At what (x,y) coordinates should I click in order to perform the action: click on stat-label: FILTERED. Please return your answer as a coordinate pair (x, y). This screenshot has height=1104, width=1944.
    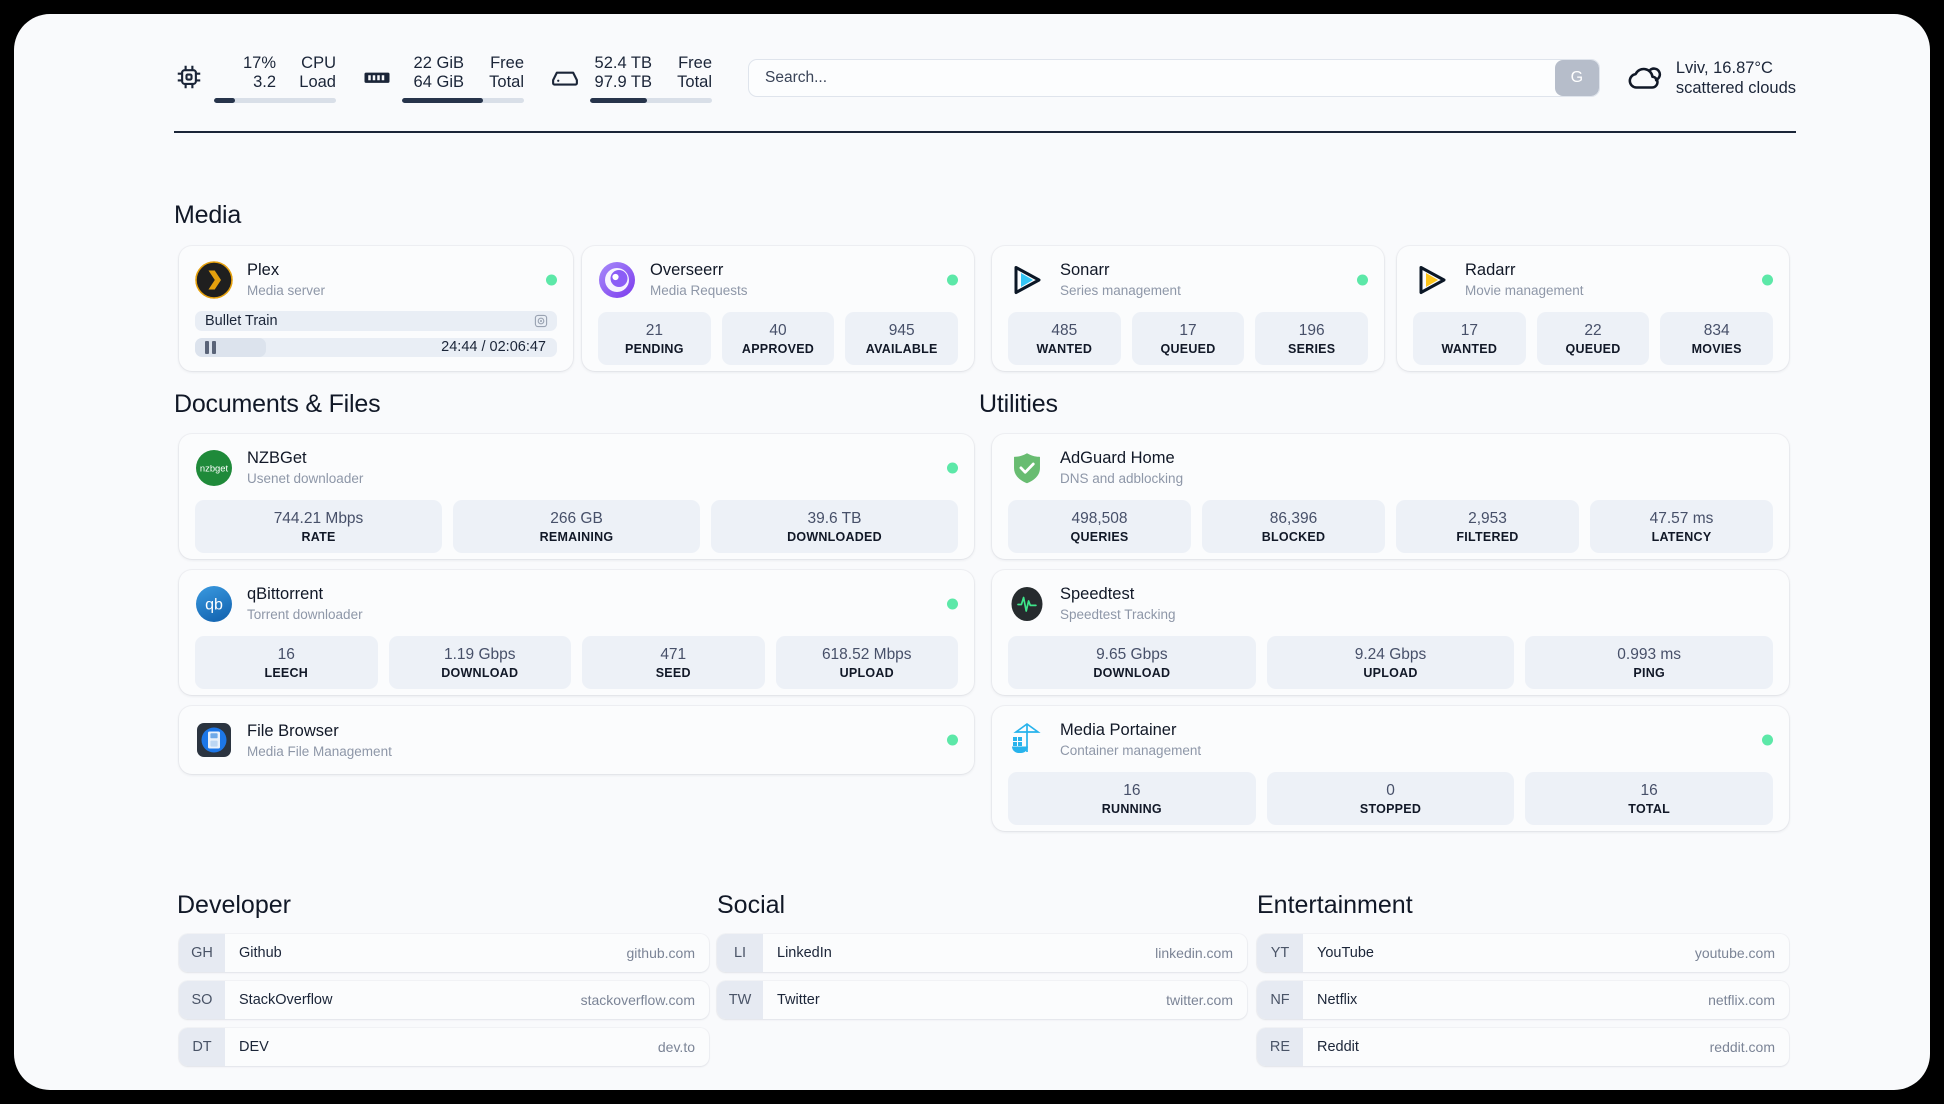
    Looking at the image, I should click on (1487, 537).